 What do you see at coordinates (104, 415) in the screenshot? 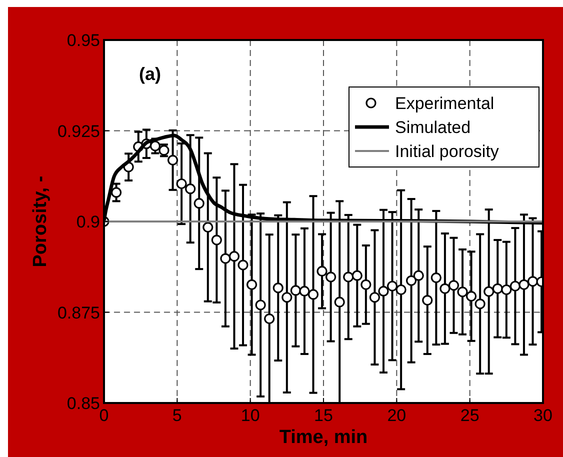
I see `x-tick-label: 0` at bounding box center [104, 415].